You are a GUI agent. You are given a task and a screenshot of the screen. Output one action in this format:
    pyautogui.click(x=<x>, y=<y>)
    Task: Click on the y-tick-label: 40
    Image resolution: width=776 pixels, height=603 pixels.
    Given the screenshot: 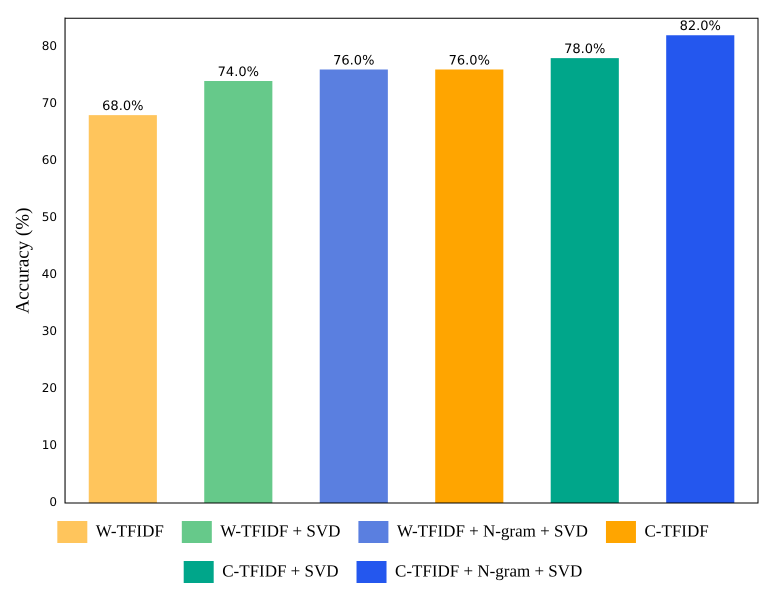 What is the action you would take?
    pyautogui.click(x=50, y=273)
    